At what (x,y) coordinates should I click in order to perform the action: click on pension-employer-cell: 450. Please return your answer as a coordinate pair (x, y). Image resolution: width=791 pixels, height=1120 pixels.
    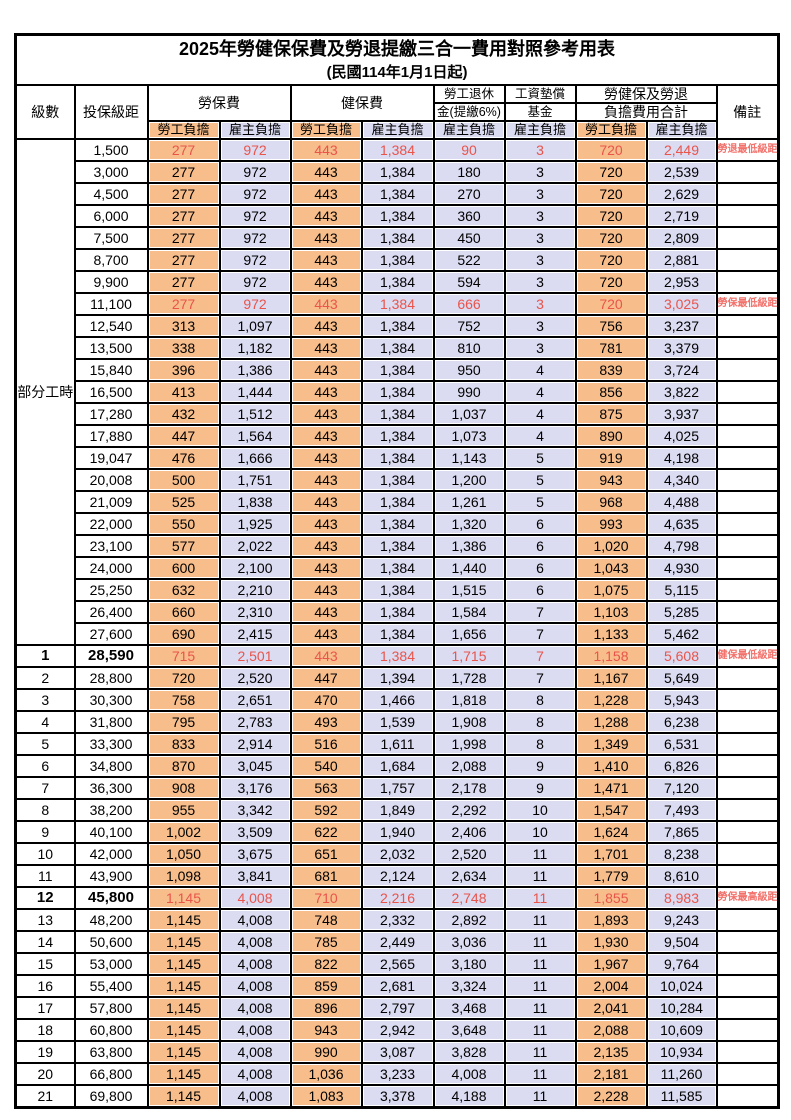
    Looking at the image, I should click on (469, 238).